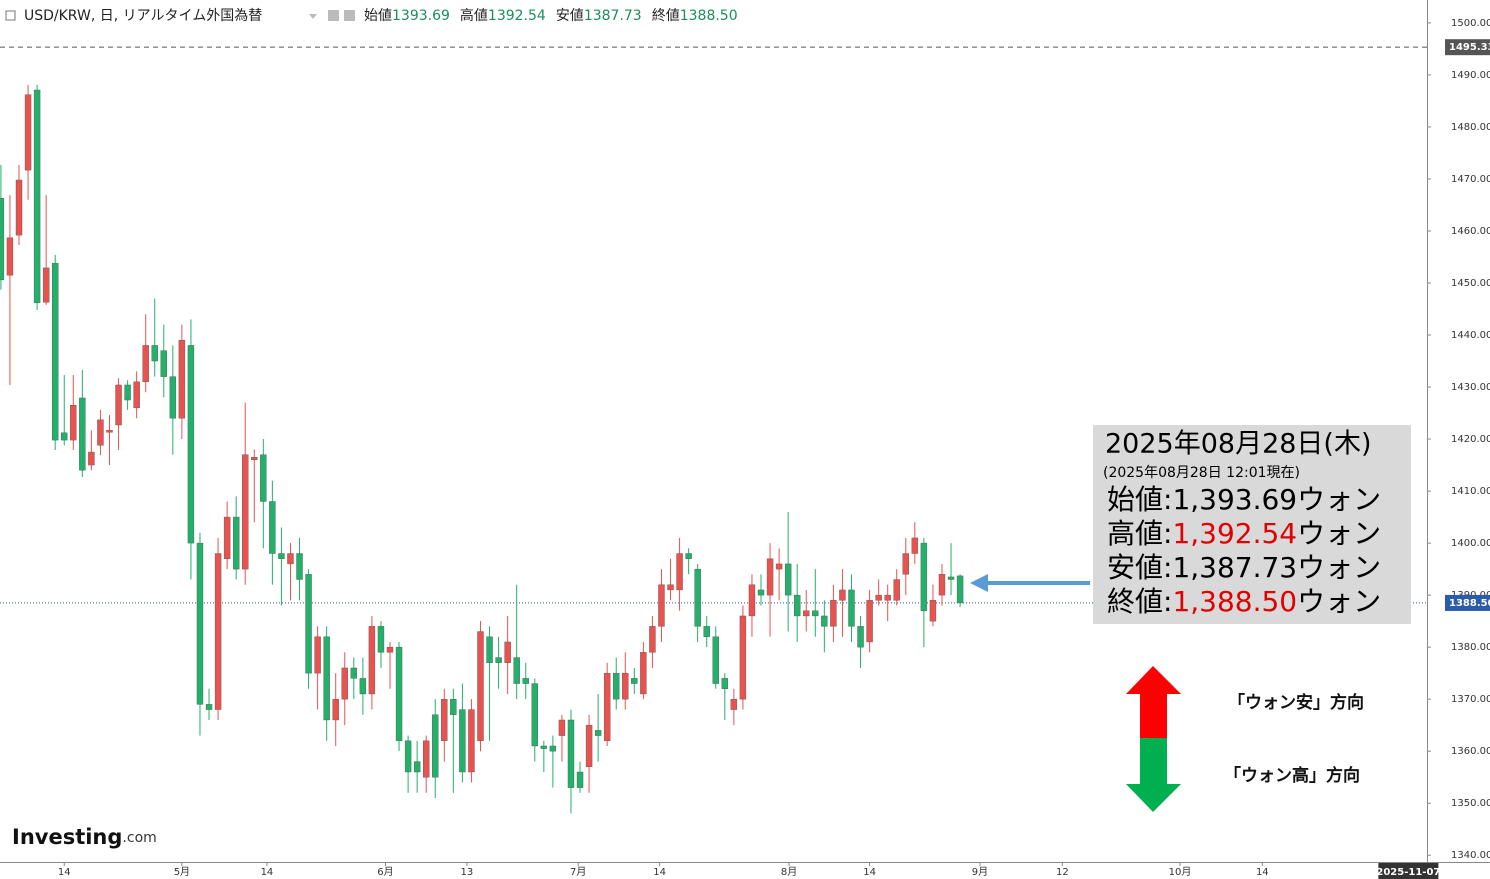  What do you see at coordinates (1470, 283) in the screenshot?
I see `y-tick-label: 1450.00` at bounding box center [1470, 283].